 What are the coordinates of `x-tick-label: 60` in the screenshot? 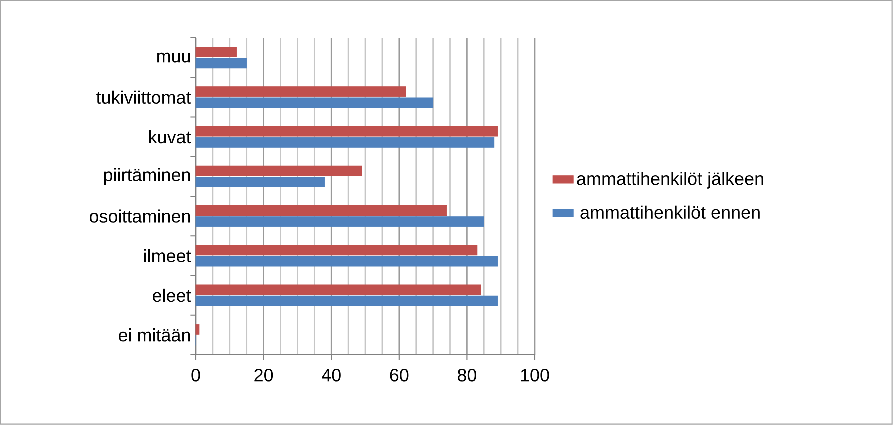 It's located at (399, 375).